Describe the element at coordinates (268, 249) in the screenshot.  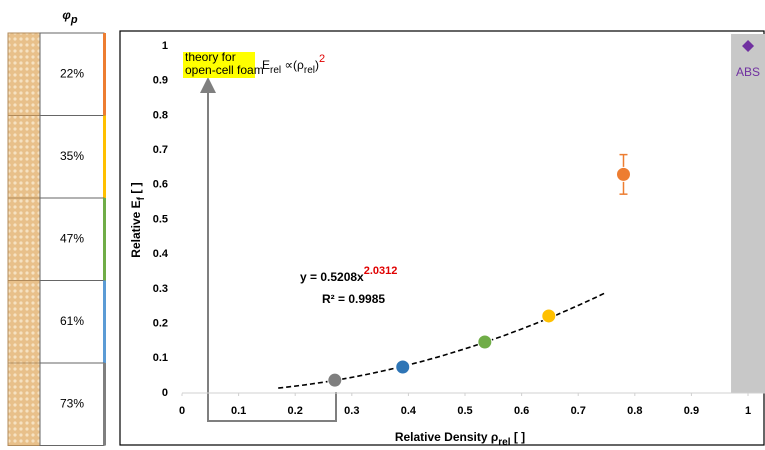
I see `theory-arrow` at that location.